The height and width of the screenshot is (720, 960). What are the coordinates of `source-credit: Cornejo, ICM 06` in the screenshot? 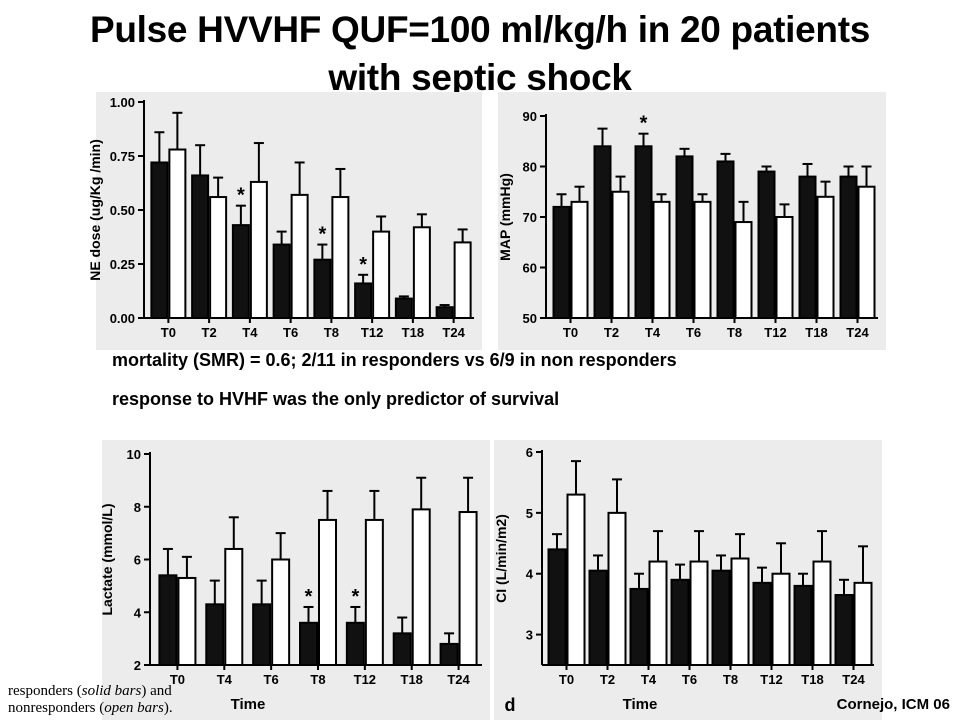 It's located at (893, 704).